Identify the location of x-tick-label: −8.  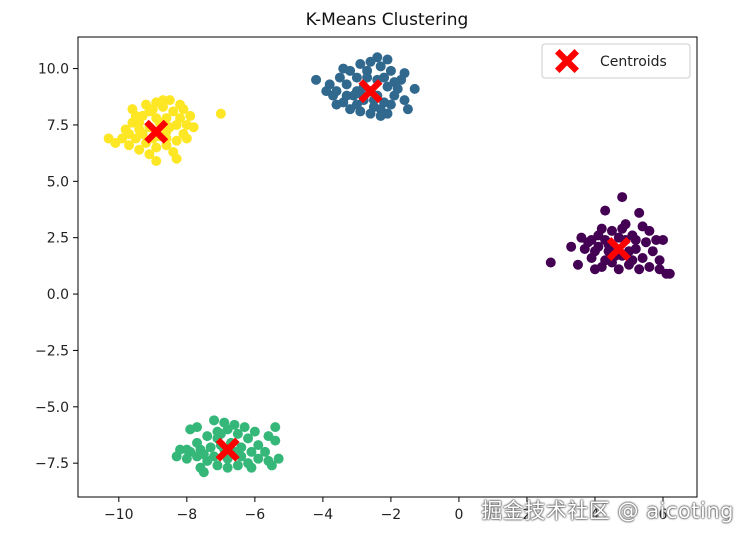
(187, 515).